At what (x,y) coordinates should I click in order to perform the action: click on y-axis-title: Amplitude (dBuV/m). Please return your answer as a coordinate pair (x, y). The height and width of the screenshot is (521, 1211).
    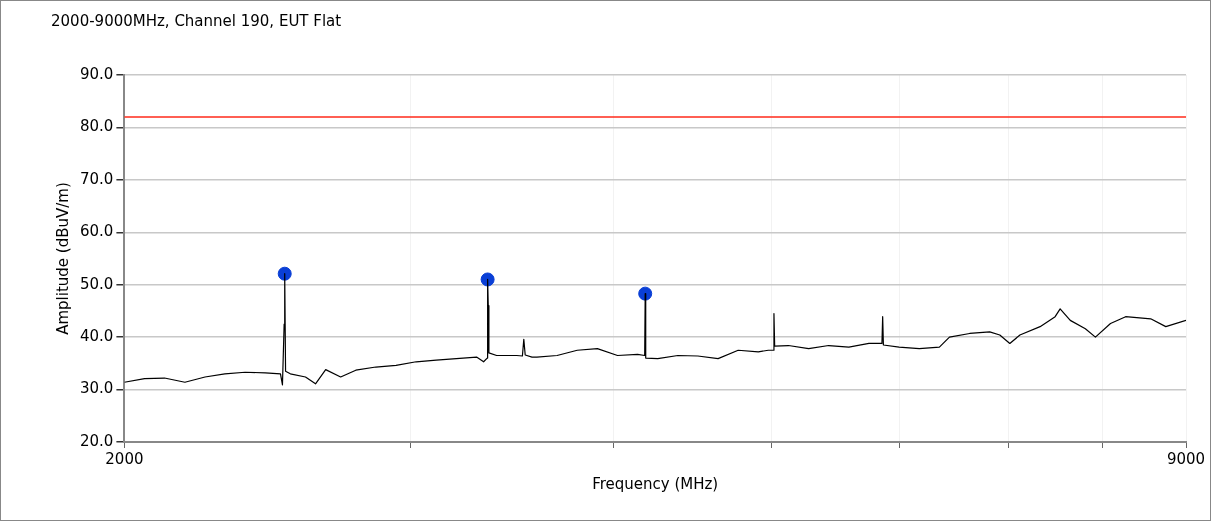
    Looking at the image, I should click on (62, 258).